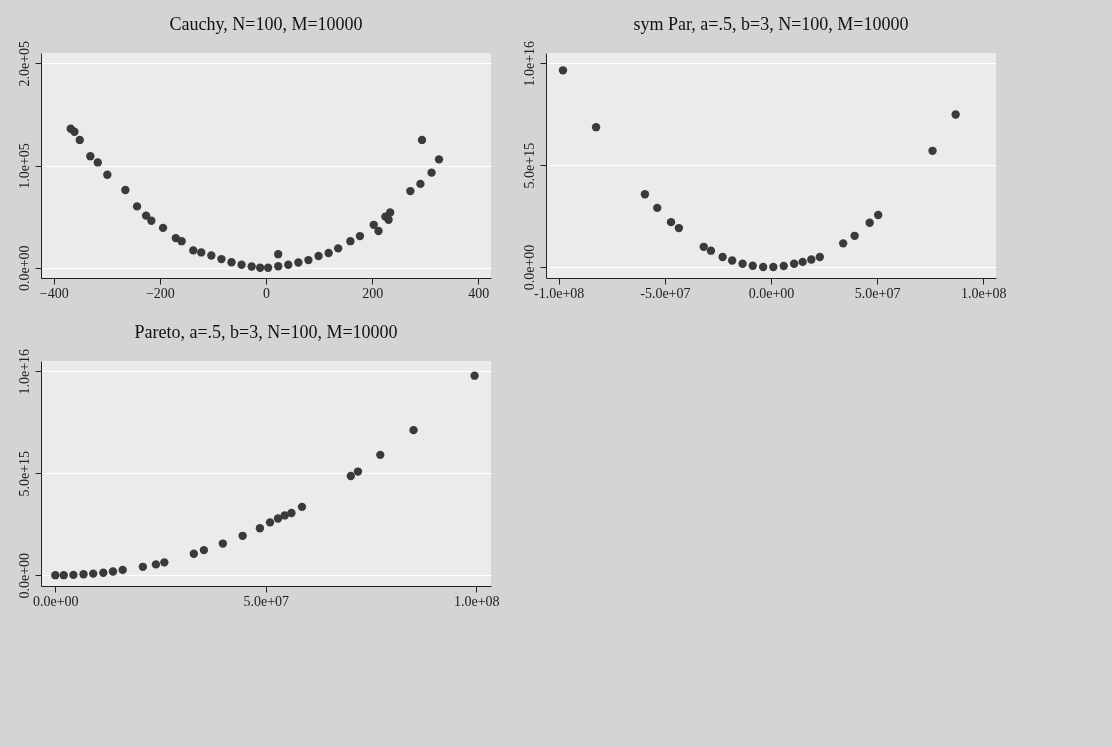 This screenshot has width=1112, height=747. I want to click on y-tick-label: 1.0e+05, so click(24, 166).